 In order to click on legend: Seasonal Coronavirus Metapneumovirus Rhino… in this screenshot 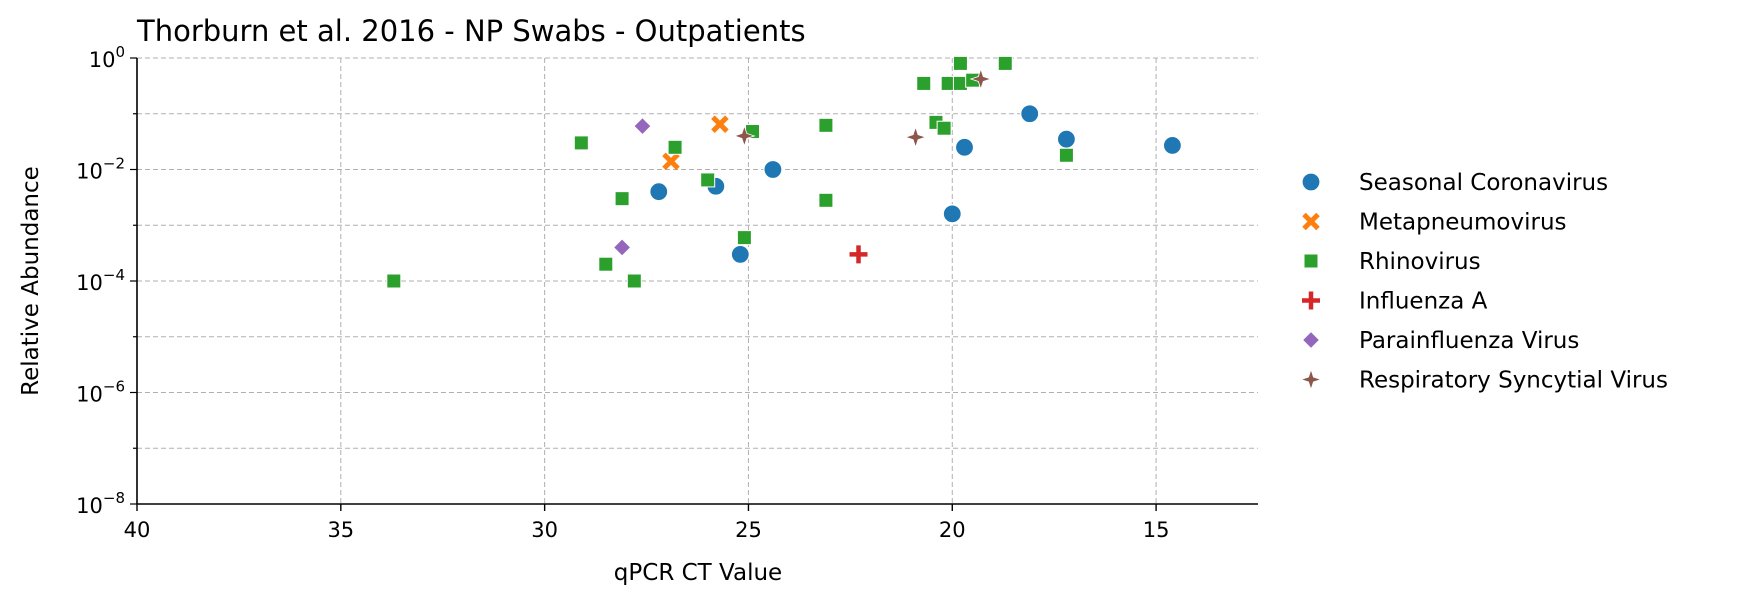, I will do `click(1483, 282)`.